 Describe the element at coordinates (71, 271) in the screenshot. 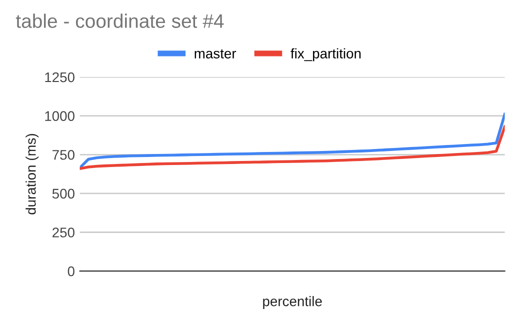

I see `y-tick-label: 0` at that location.